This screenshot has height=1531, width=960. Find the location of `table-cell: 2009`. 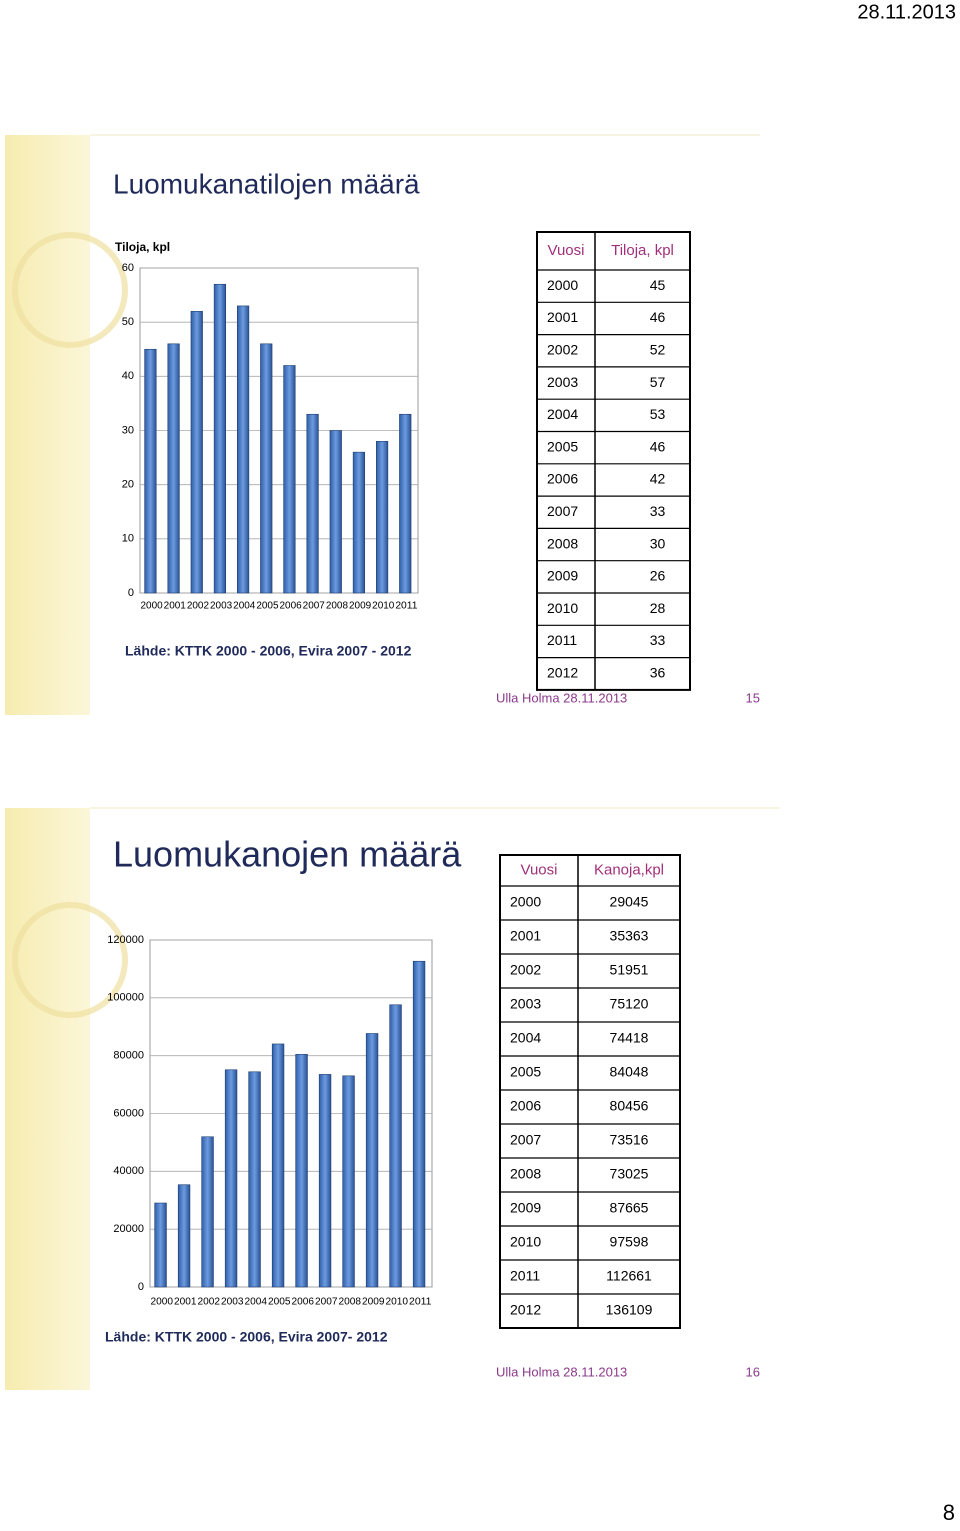

table-cell: 2009 is located at coordinates (562, 576).